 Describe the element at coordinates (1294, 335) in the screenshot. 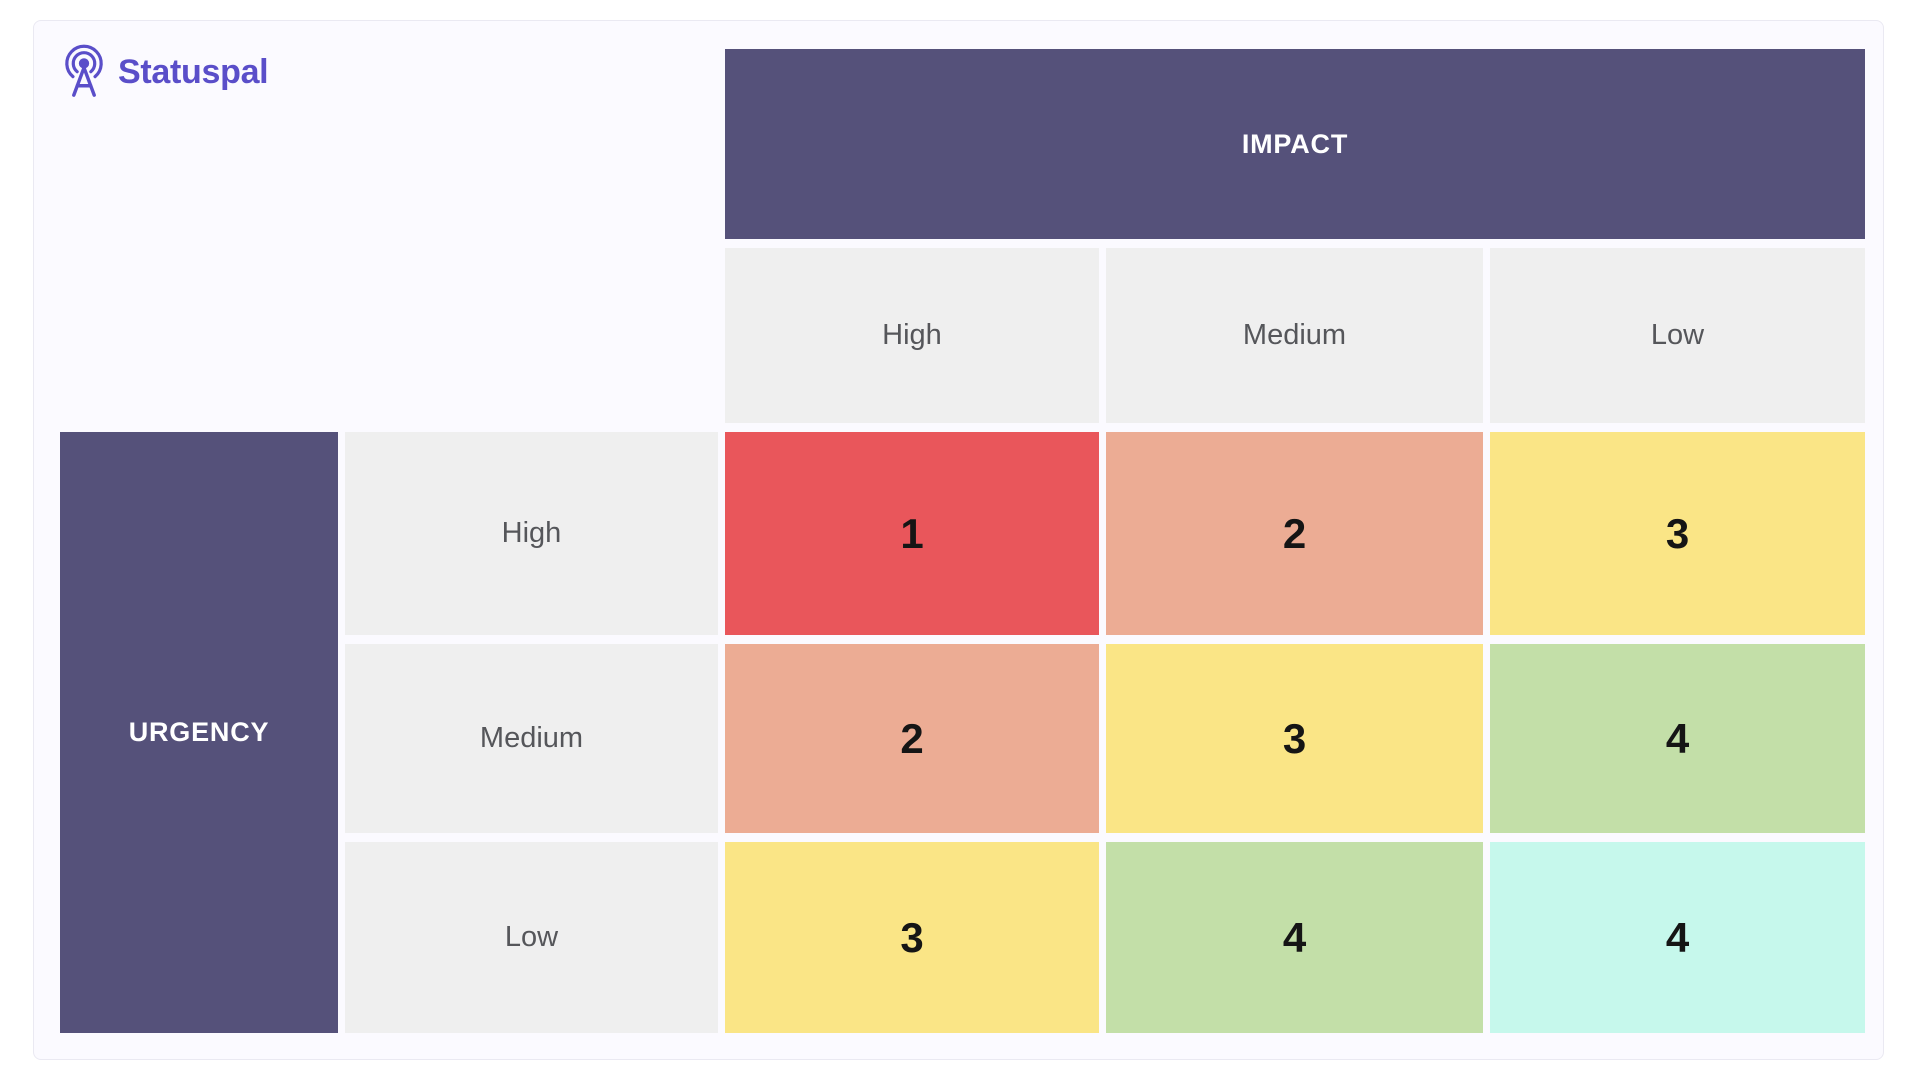

I see `impact-level-medium: Medium` at that location.